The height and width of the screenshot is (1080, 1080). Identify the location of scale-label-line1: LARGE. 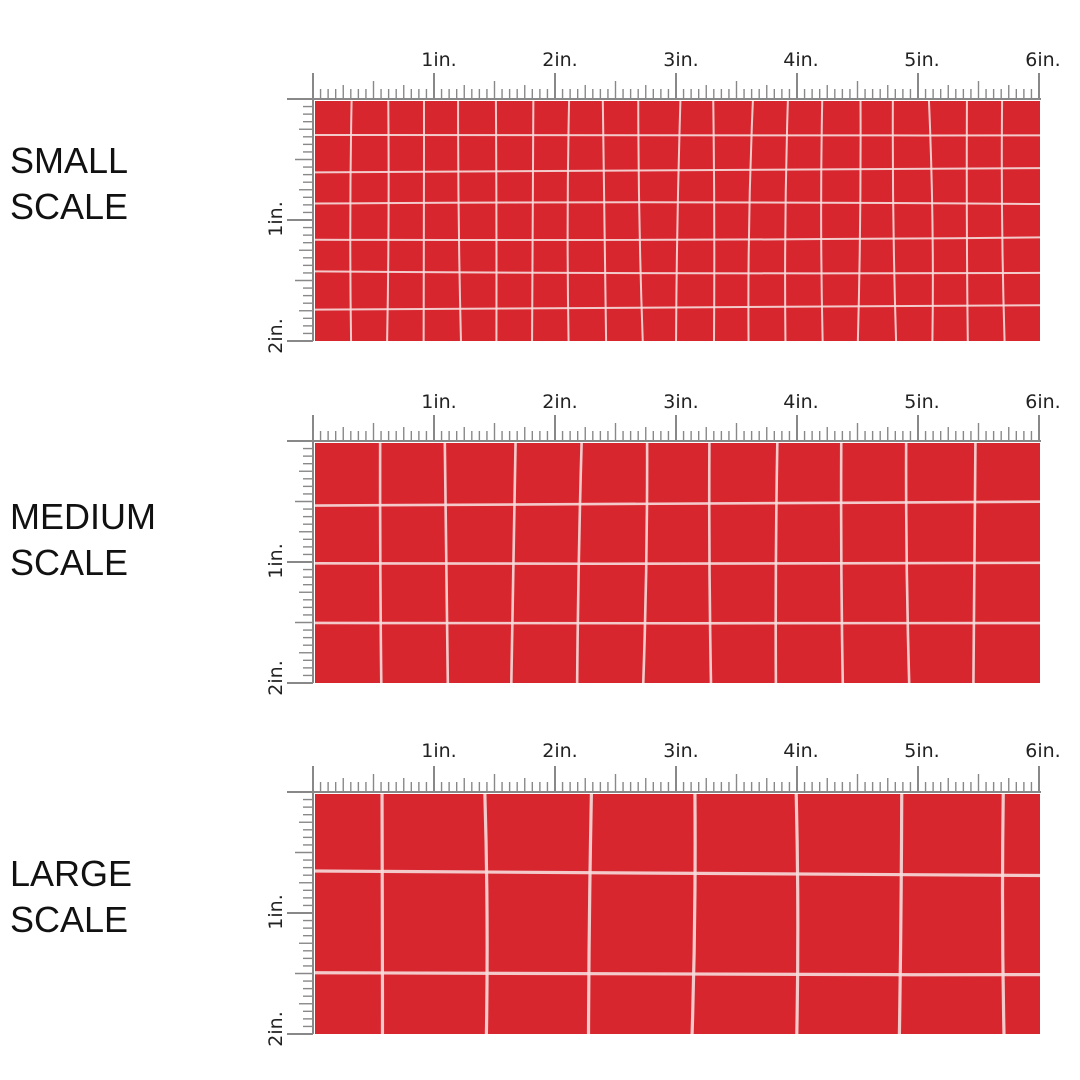
(71, 873).